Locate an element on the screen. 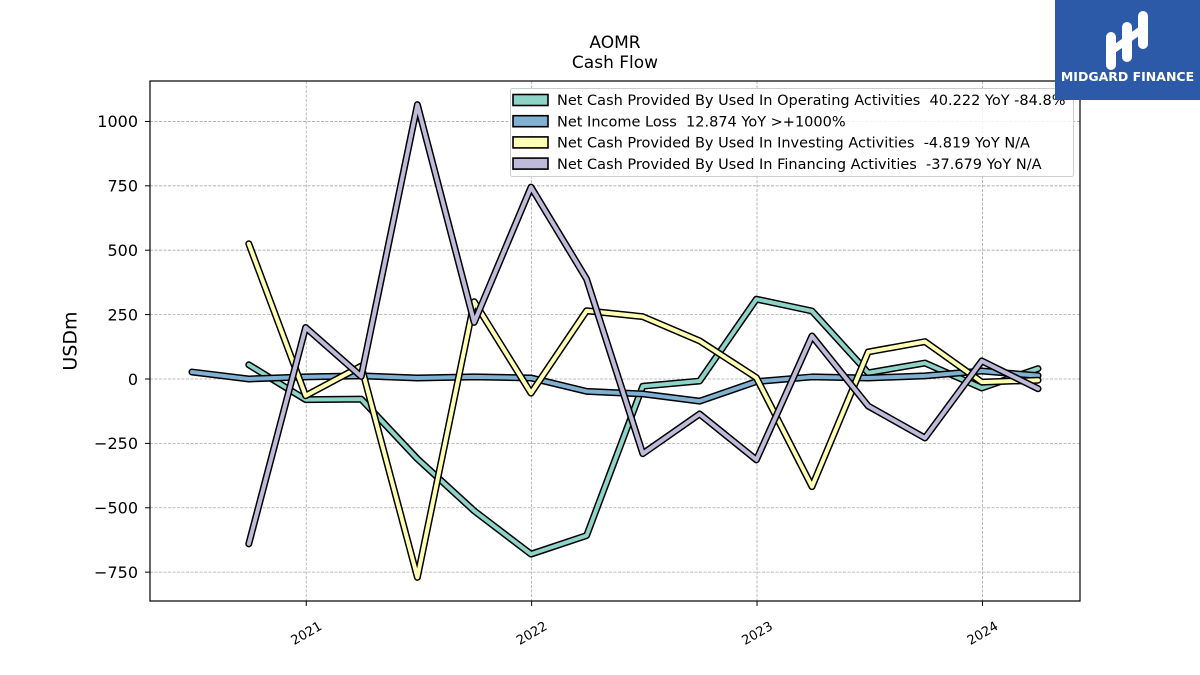 The image size is (1200, 675). y-tick-label: 0 is located at coordinates (133, 379).